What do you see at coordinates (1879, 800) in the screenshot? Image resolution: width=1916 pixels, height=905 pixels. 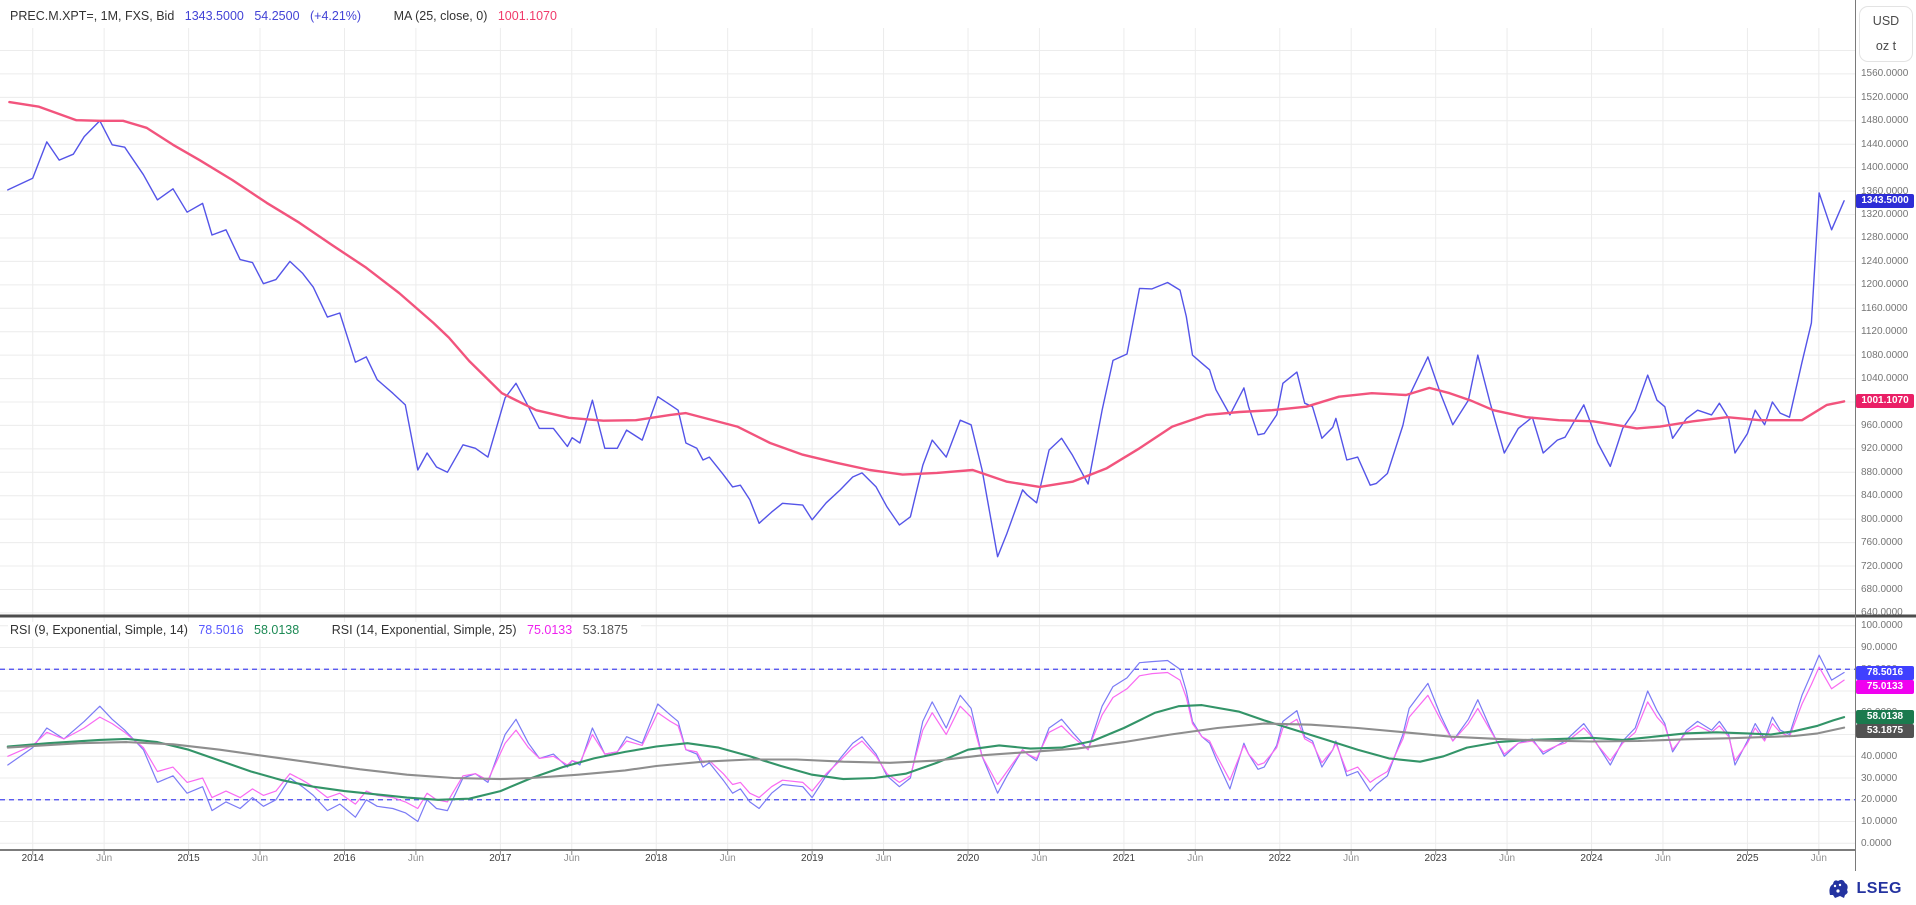 I see `y-tick-label: 20.0000` at bounding box center [1879, 800].